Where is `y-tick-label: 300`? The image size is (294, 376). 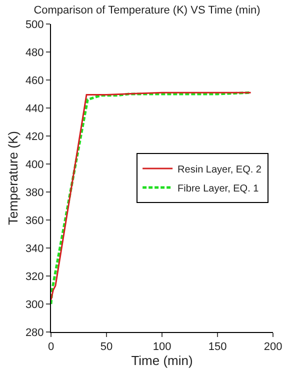 y-tick-label: 300 is located at coordinates (34, 304).